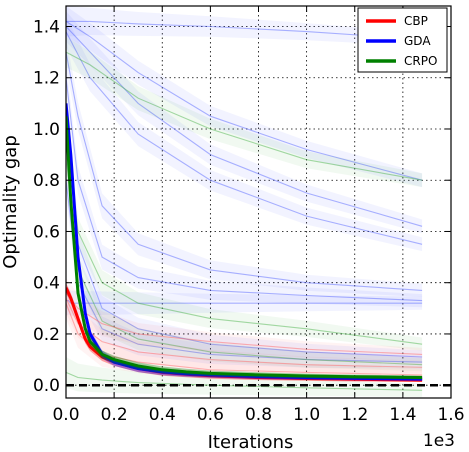 This screenshot has height=452, width=469. What do you see at coordinates (65, 415) in the screenshot?
I see `x-tick-label: 0.0` at bounding box center [65, 415].